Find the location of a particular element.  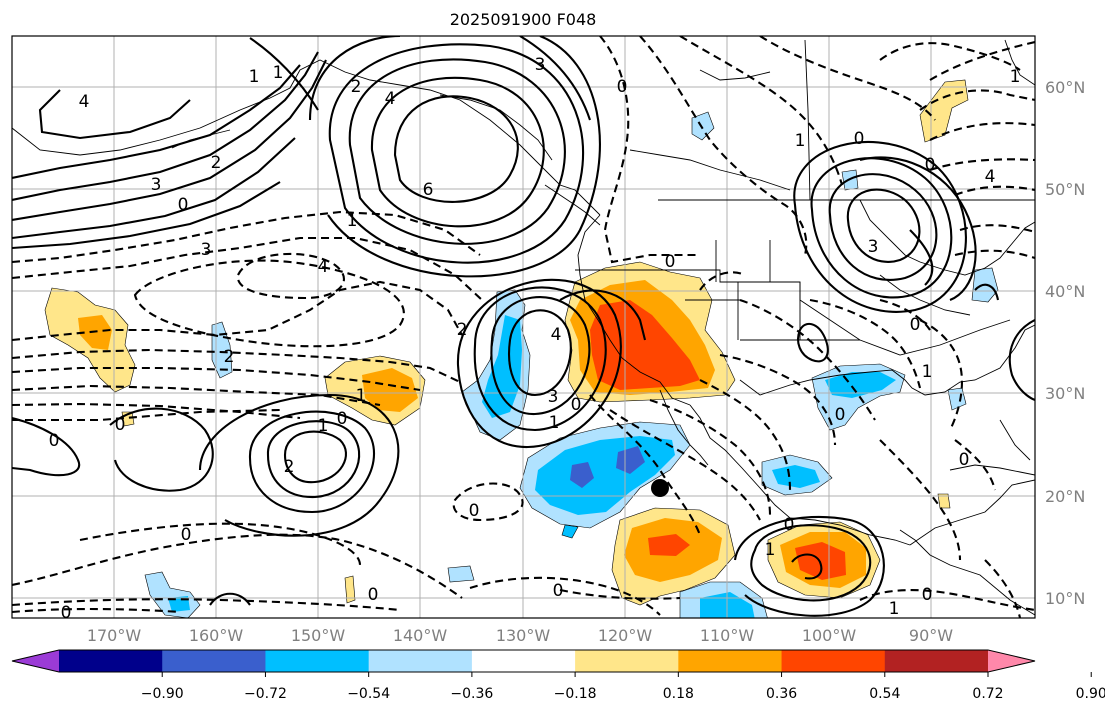

solid-contour-gulf-of-alaska is located at coordinates (456, 149).